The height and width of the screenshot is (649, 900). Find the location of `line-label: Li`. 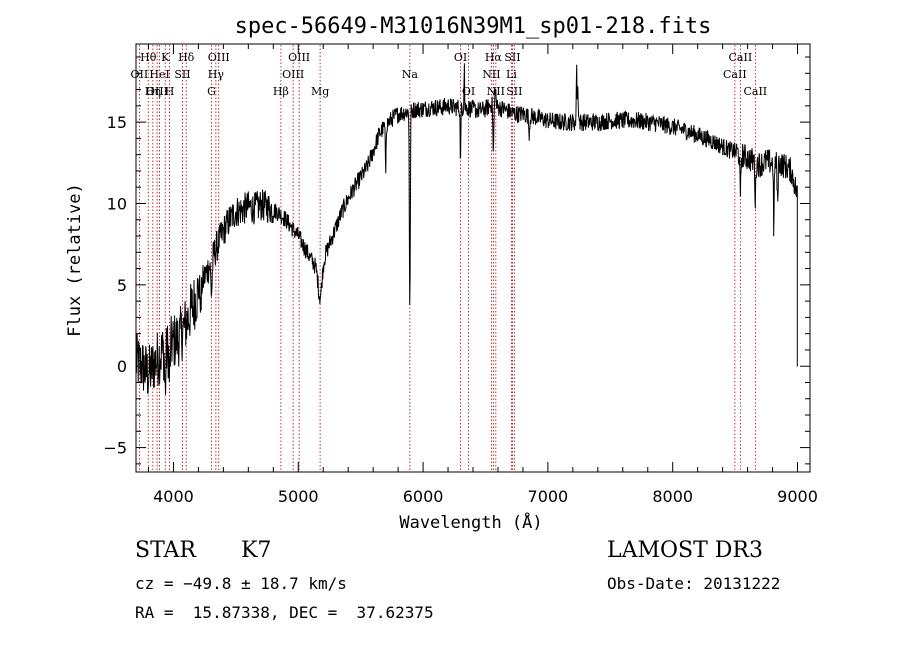

line-label: Li is located at coordinates (511, 74).